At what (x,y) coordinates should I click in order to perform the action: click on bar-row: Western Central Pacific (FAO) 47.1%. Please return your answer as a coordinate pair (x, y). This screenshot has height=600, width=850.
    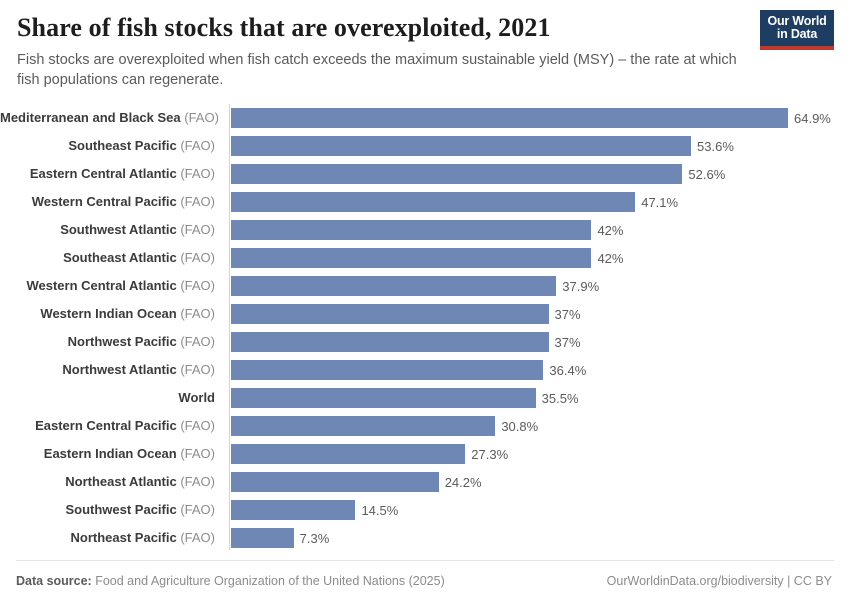
    Looking at the image, I should click on (425, 202).